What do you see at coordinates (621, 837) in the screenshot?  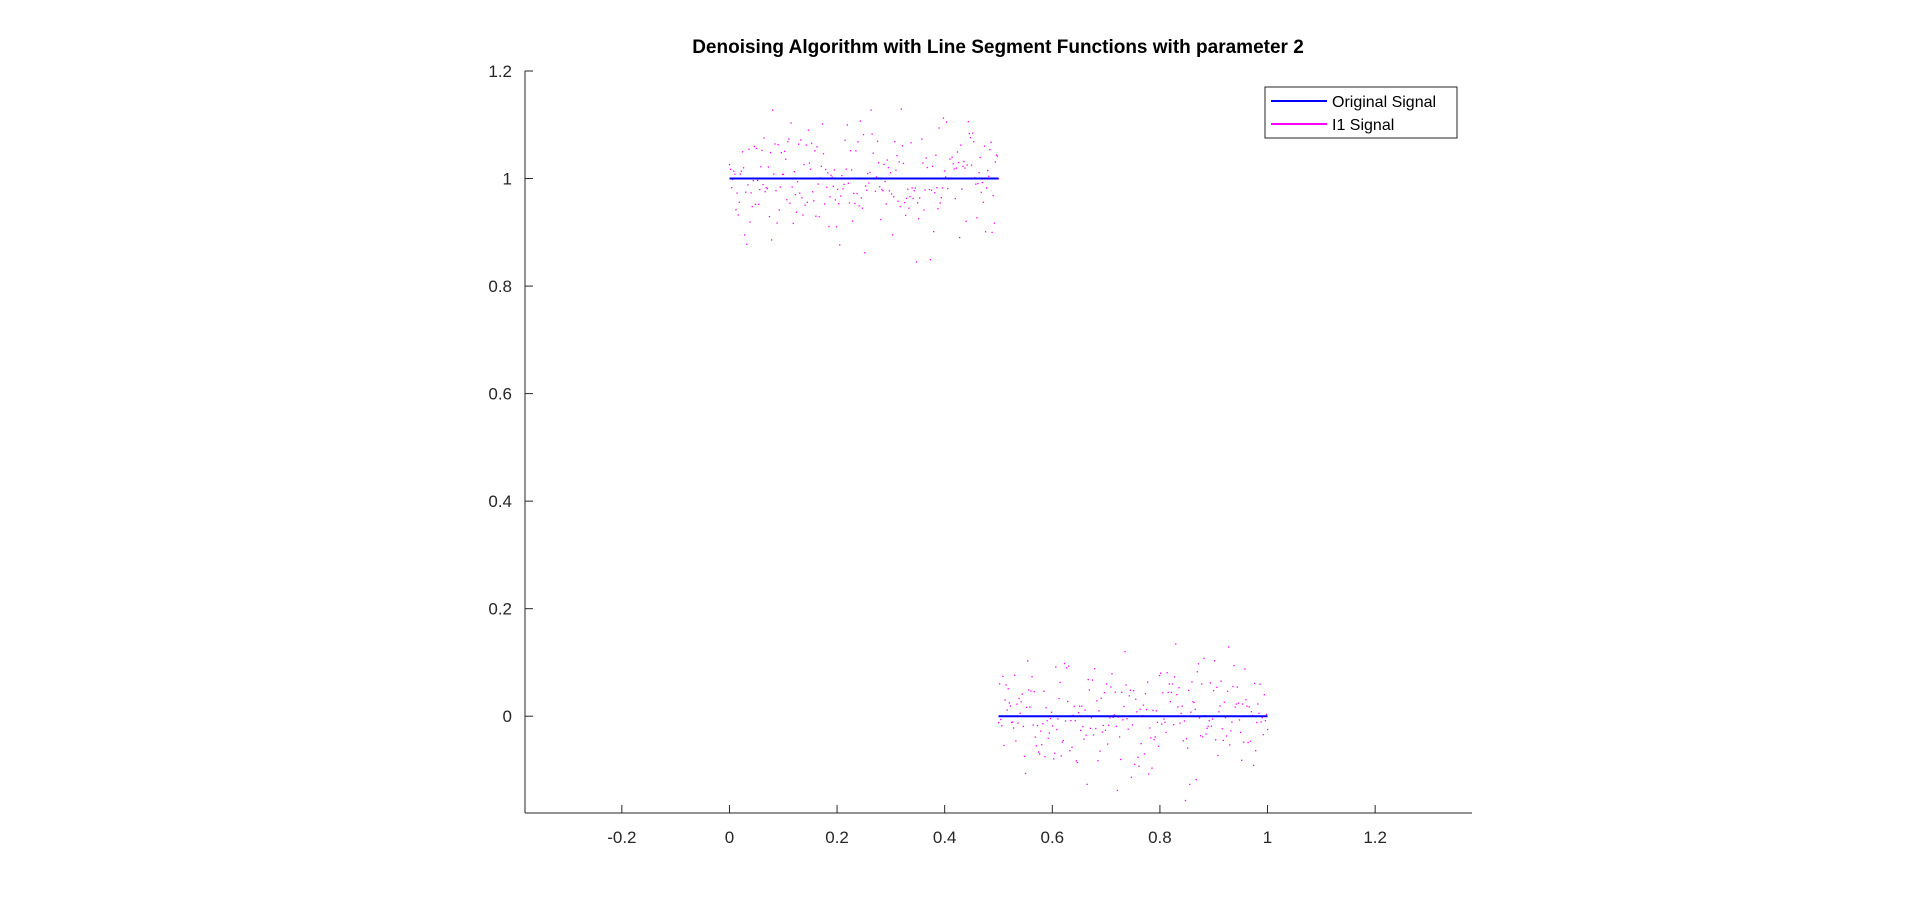 I see `x-tick-label: -0.2` at bounding box center [621, 837].